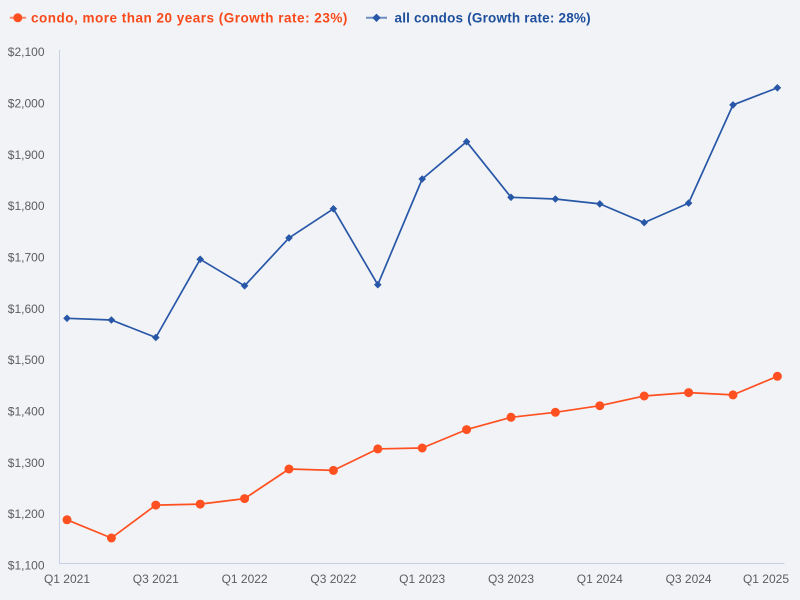 The width and height of the screenshot is (800, 600). I want to click on svg-text: Q3 2021, so click(156, 579).